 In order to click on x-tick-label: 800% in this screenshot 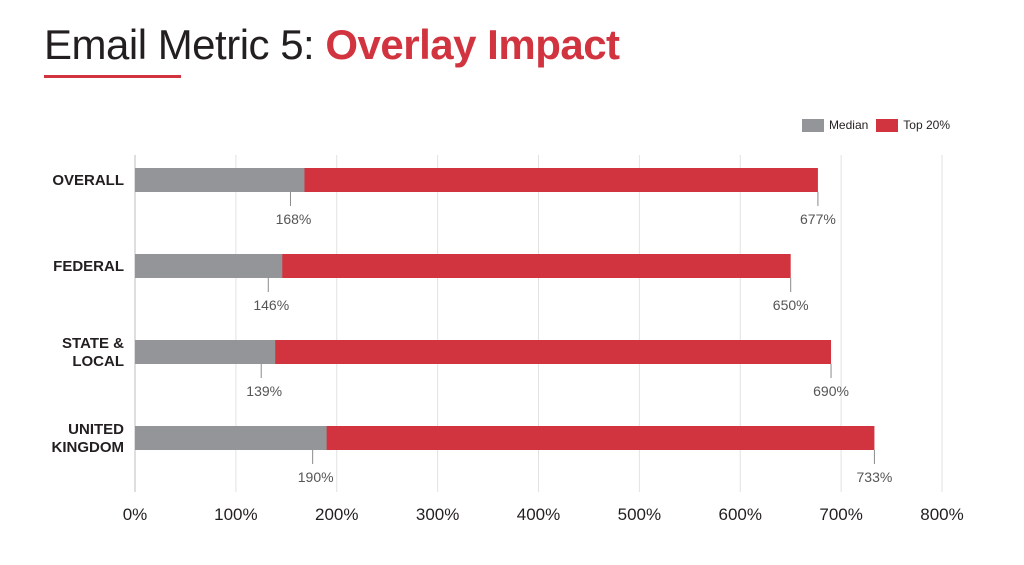, I will do `click(941, 514)`.